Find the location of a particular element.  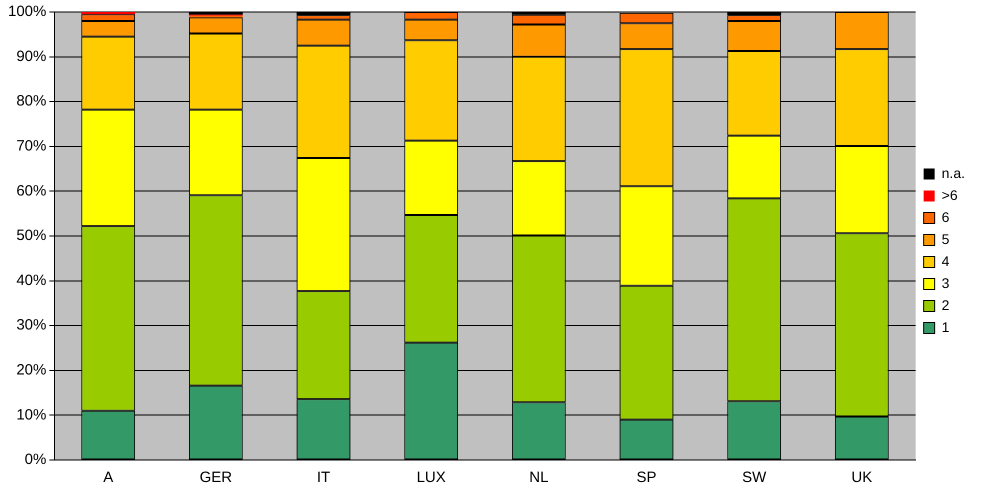

x-tick-label: IT is located at coordinates (323, 477).